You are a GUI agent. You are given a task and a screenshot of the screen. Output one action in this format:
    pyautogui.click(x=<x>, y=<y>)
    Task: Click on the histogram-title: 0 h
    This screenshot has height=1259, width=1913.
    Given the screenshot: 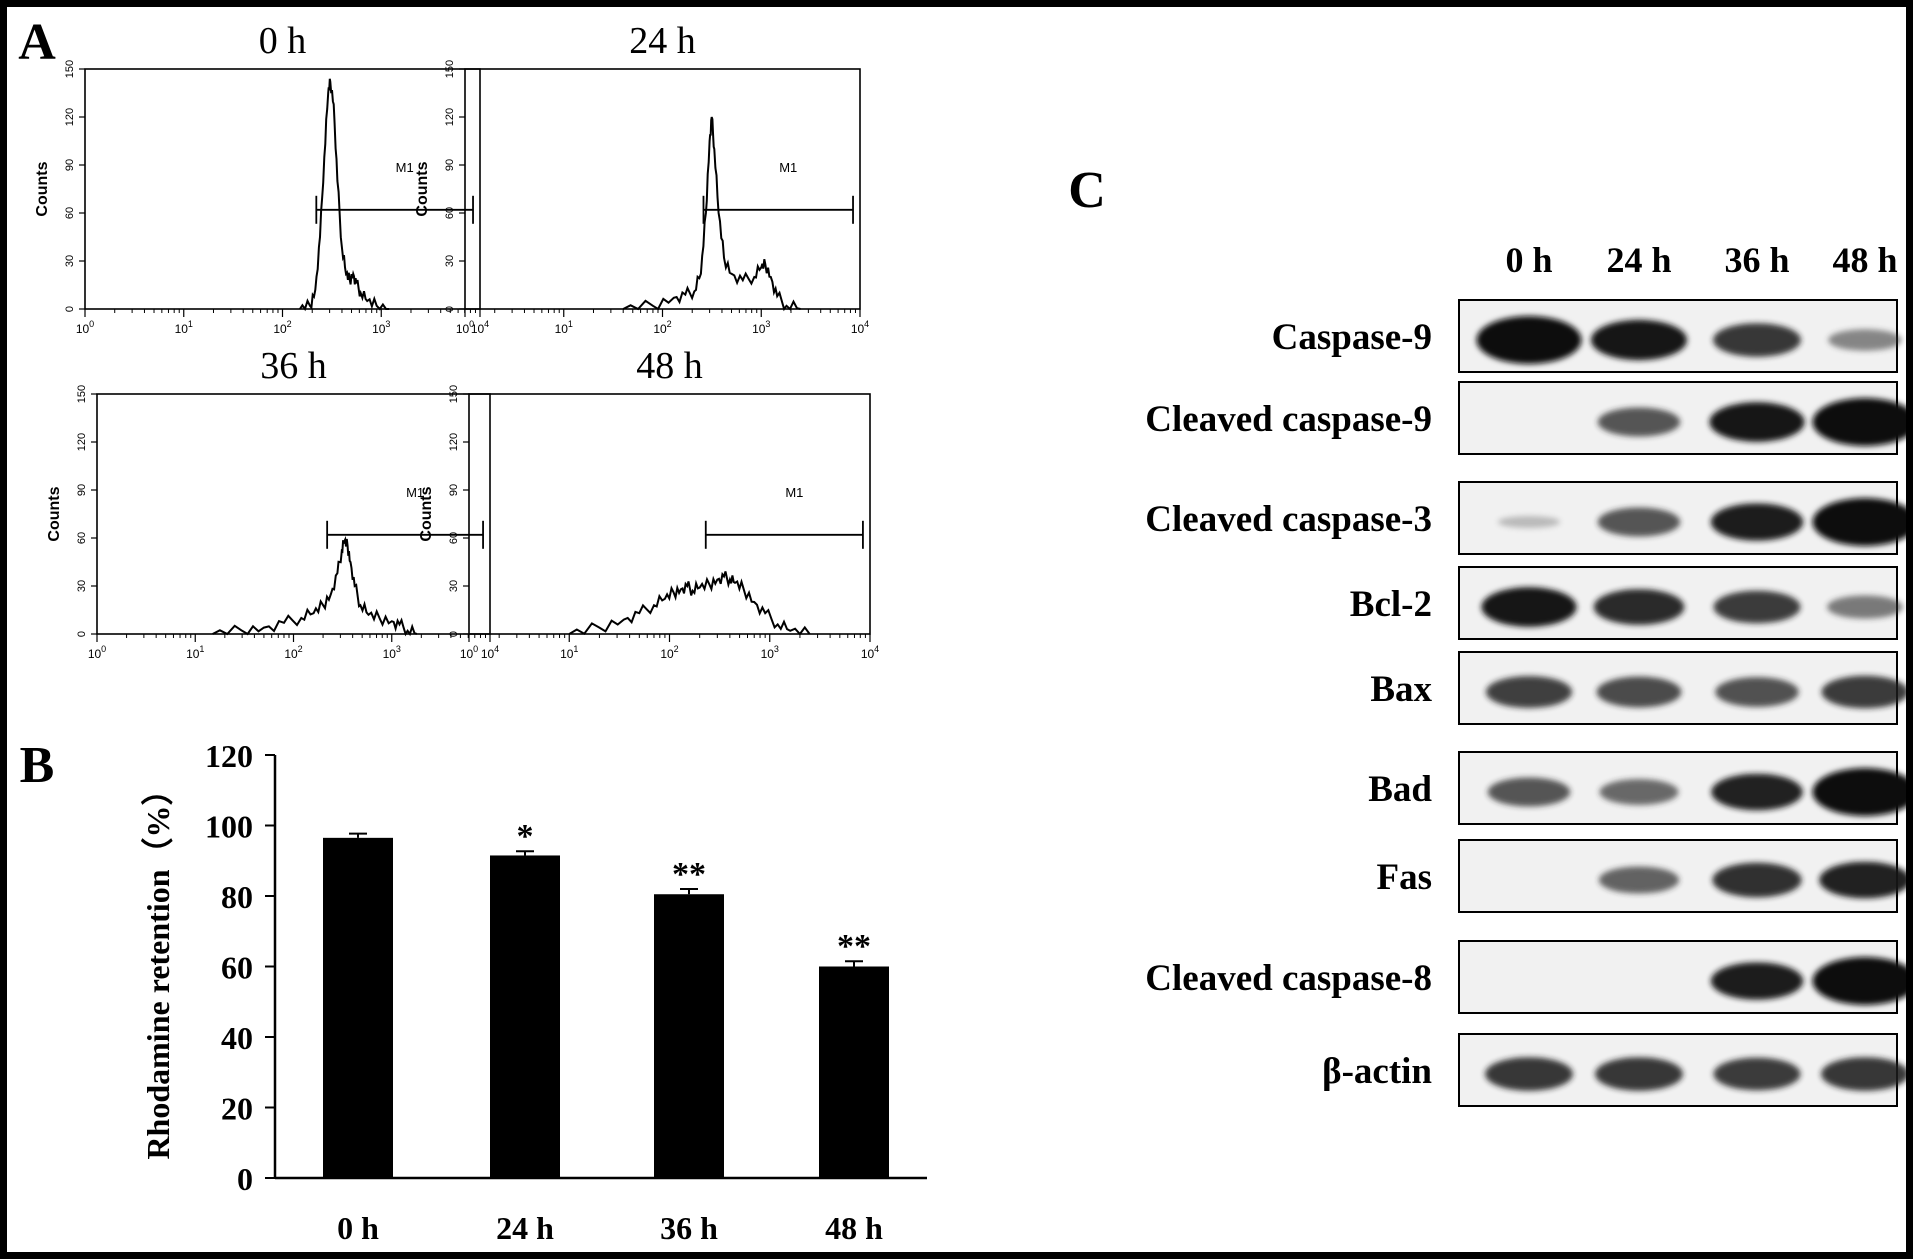 What is the action you would take?
    pyautogui.click(x=283, y=41)
    